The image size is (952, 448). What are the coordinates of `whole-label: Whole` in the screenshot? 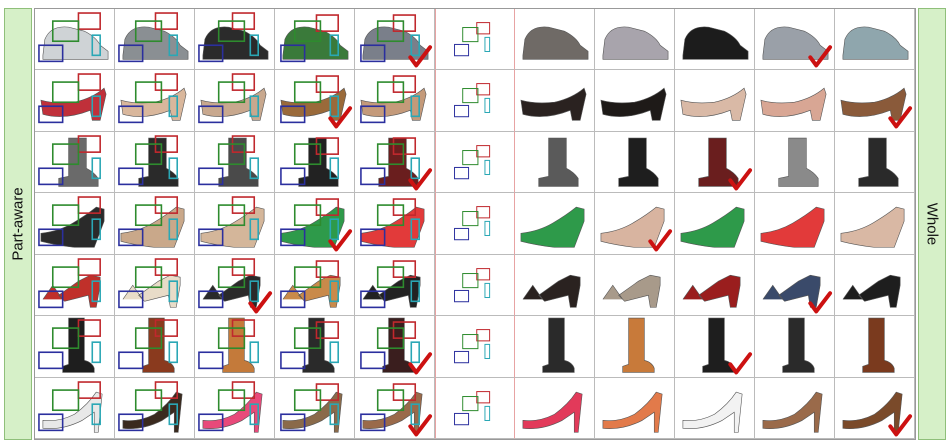 It's located at (932, 224).